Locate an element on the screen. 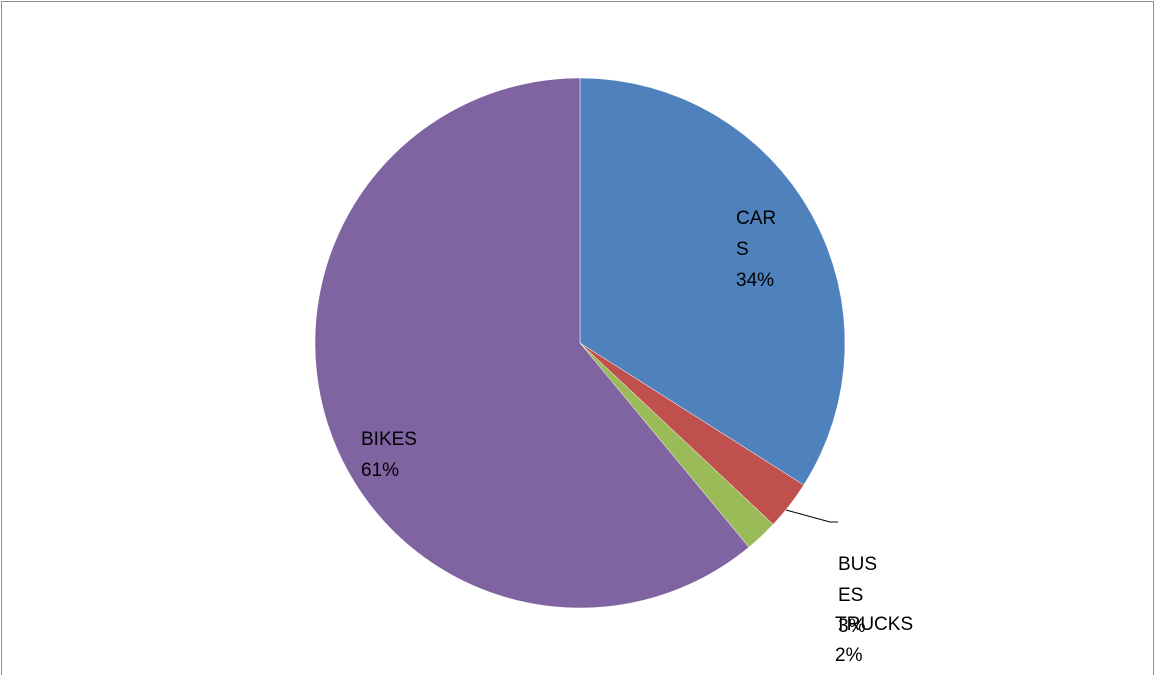 The height and width of the screenshot is (675, 1155). value-label: 34% is located at coordinates (755, 280).